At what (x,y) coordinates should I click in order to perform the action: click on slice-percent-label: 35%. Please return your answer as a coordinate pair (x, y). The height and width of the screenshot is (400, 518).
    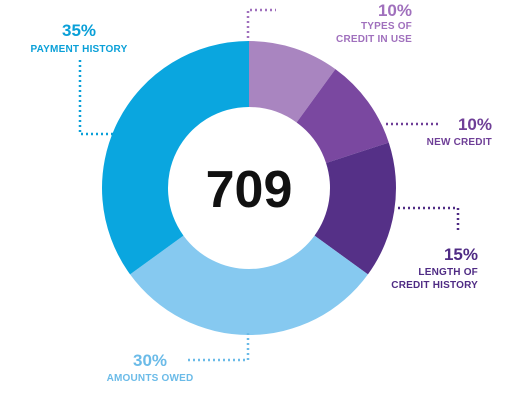
    Looking at the image, I should click on (79, 30).